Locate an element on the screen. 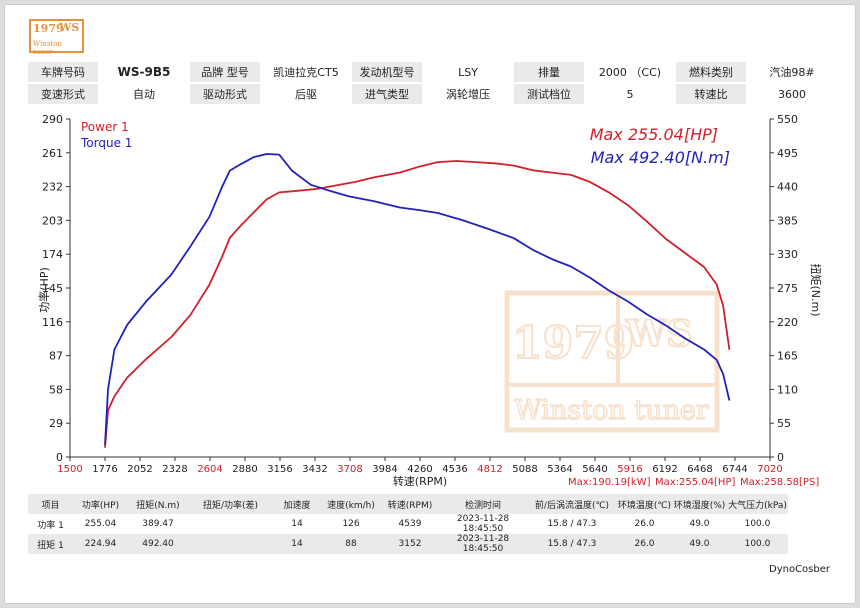  summary-cell: 4539 is located at coordinates (410, 524).